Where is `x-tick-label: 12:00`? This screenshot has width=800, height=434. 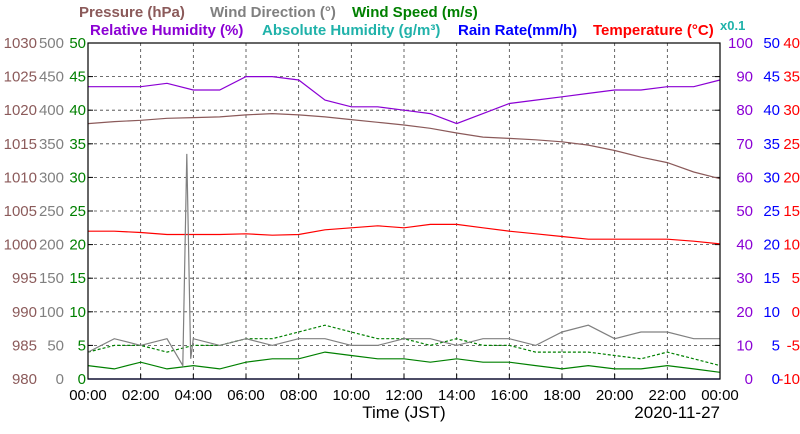 x-tick-label: 12:00 is located at coordinates (404, 395).